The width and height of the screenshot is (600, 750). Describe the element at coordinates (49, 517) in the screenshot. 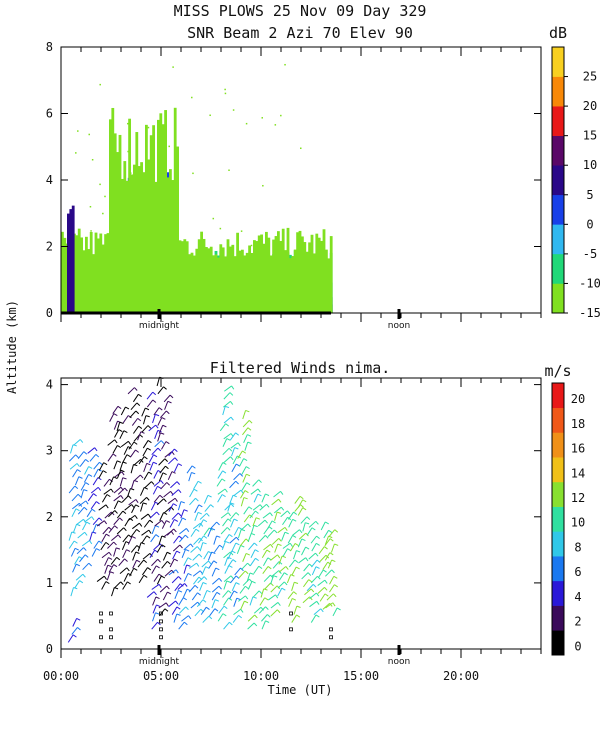

I see `y-tick-label: 2` at that location.